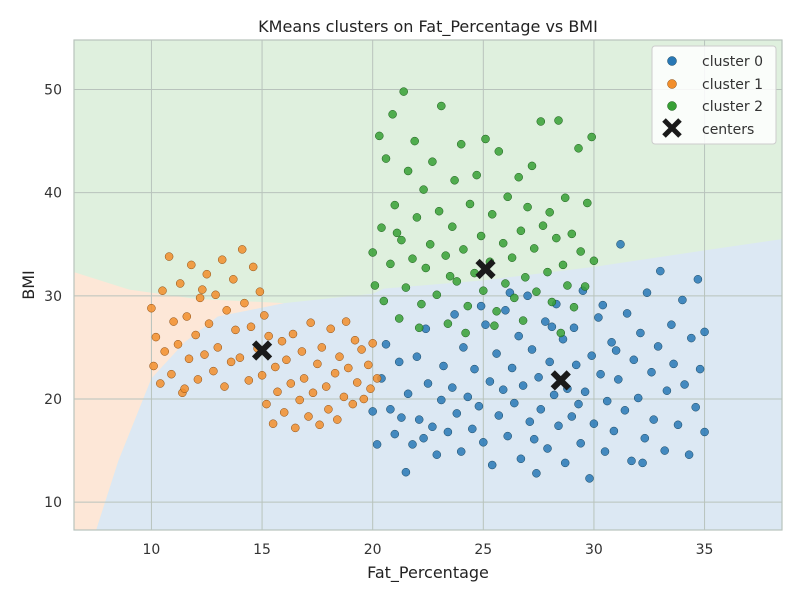  Describe the element at coordinates (594, 550) in the screenshot. I see `x-tick-label: 30` at that location.